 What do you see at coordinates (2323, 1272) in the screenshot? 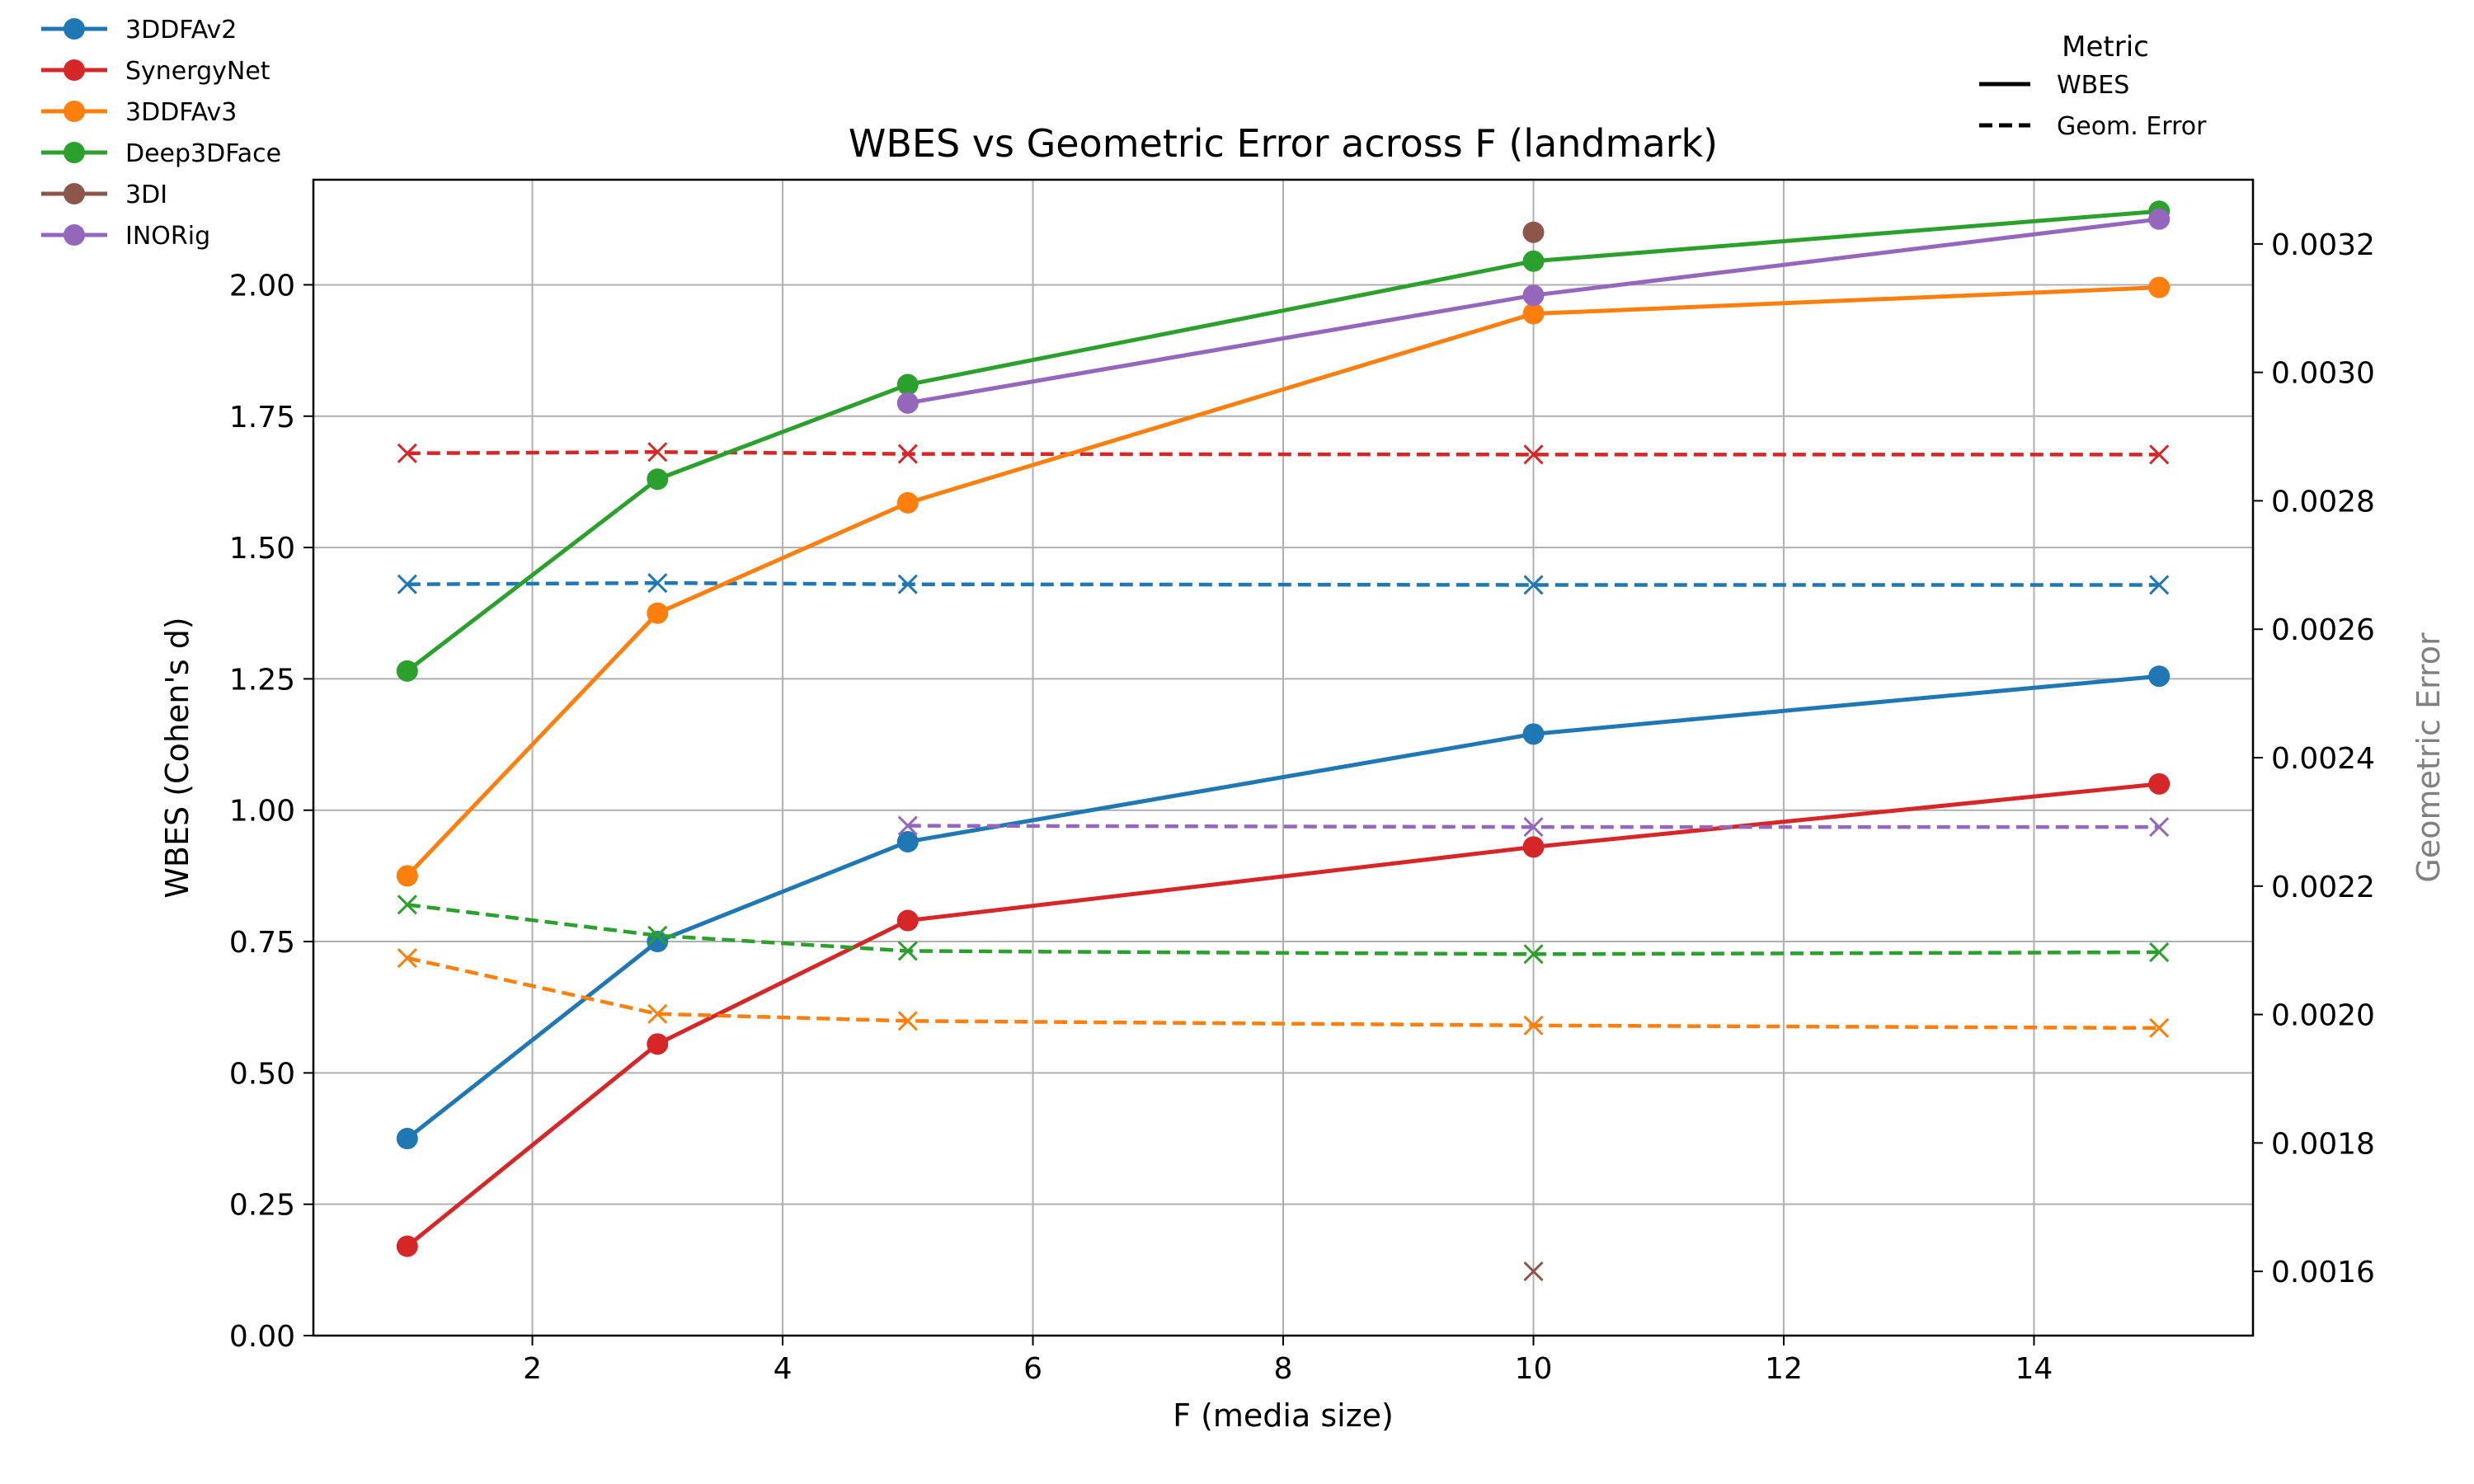
I see `y2-tick-label: 0.0016` at bounding box center [2323, 1272].